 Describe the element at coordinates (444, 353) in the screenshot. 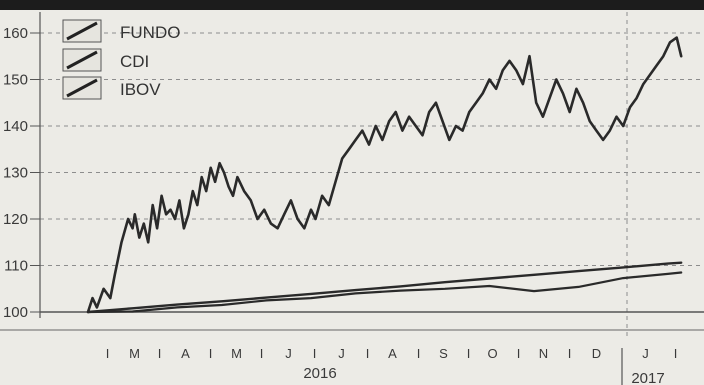

I see `x-tick-label: S` at that location.